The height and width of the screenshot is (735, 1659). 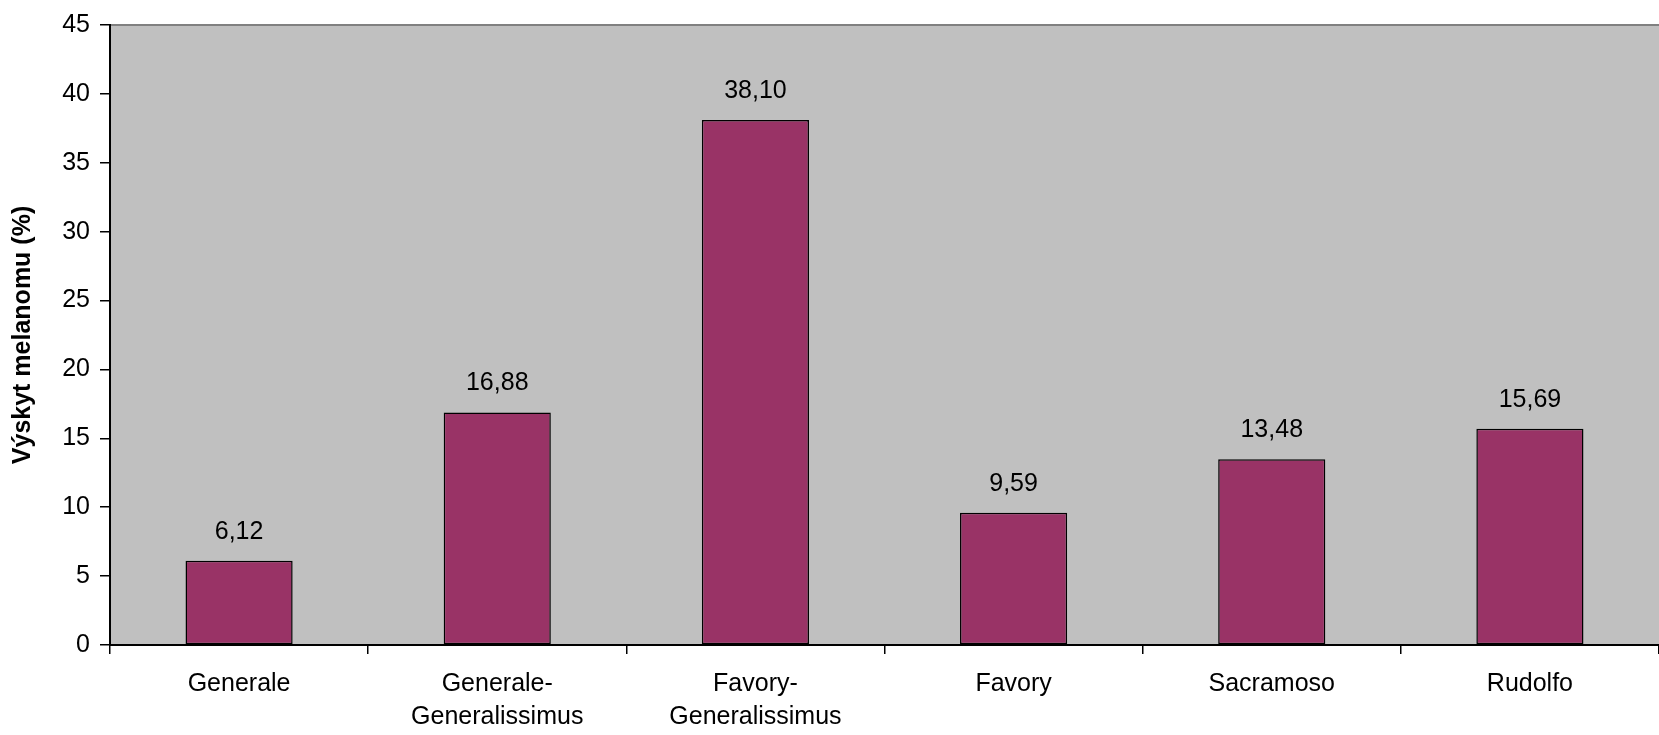 I want to click on y-tick-label: 5, so click(x=83, y=574).